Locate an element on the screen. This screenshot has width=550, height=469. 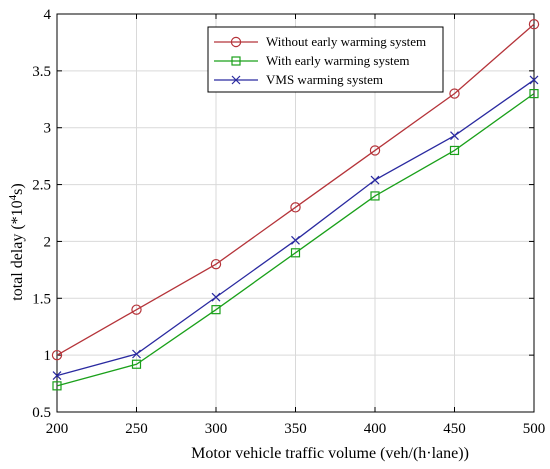
y-tick-label: 4 is located at coordinates (48, 15).